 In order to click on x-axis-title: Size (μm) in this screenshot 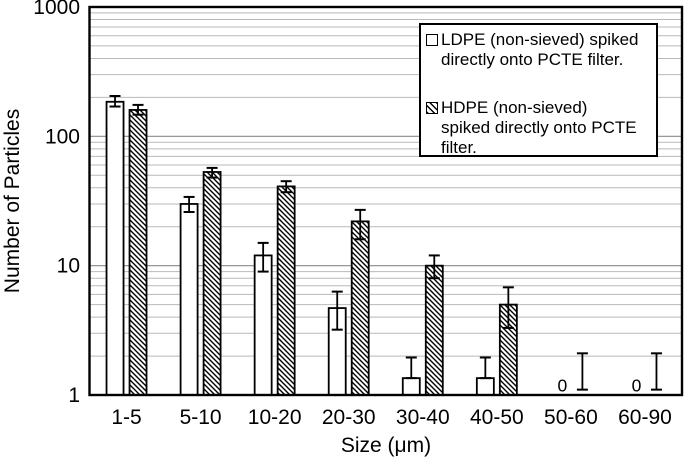, I will do `click(386, 445)`.